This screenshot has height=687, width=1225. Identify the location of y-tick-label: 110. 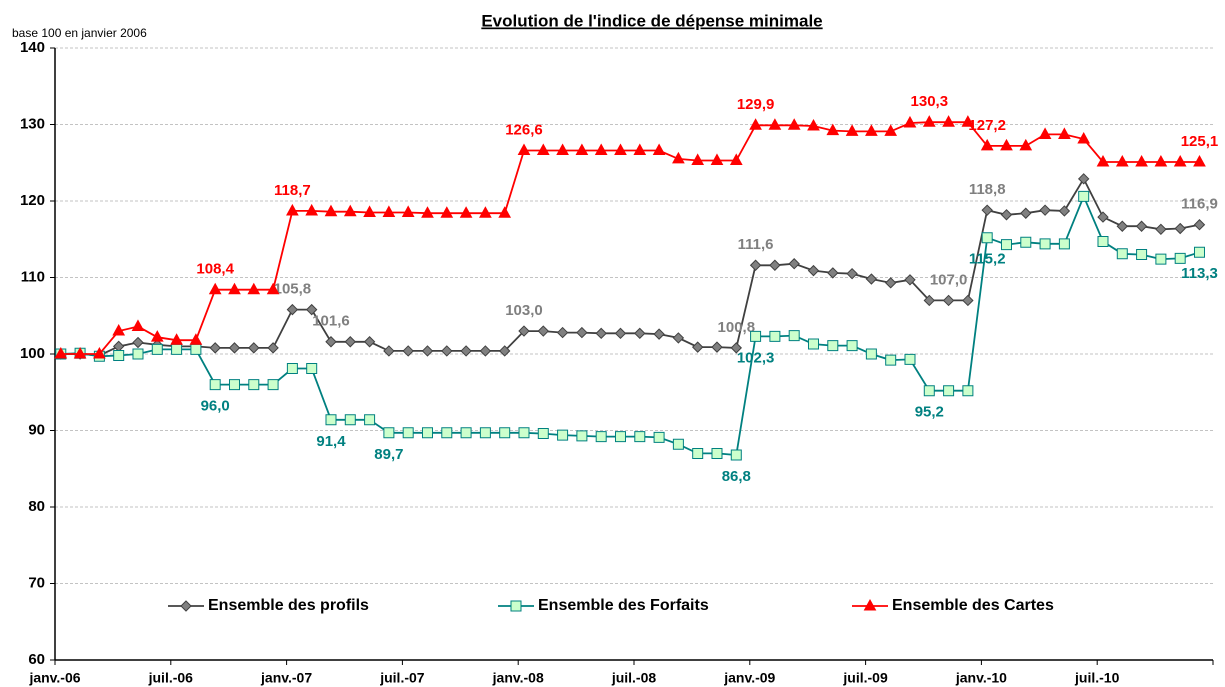
(33, 276).